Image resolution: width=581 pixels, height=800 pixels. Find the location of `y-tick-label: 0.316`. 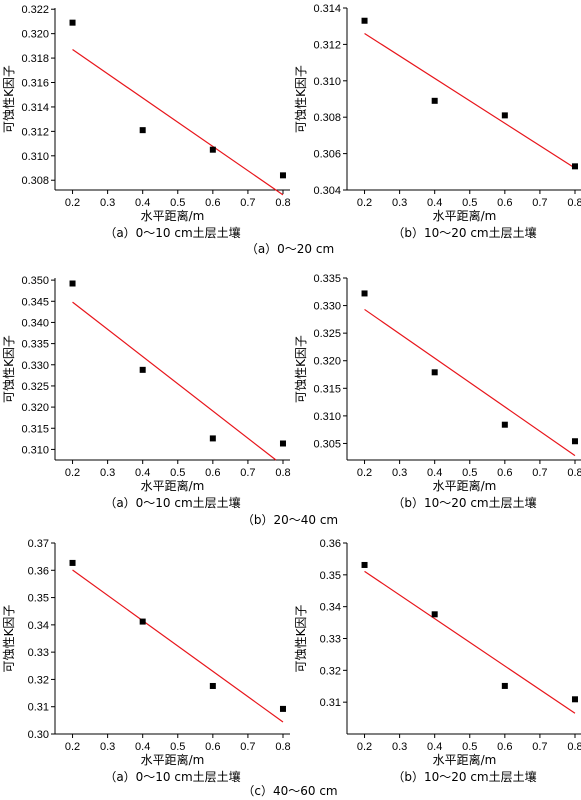

y-tick-label: 0.316 is located at coordinates (35, 84).